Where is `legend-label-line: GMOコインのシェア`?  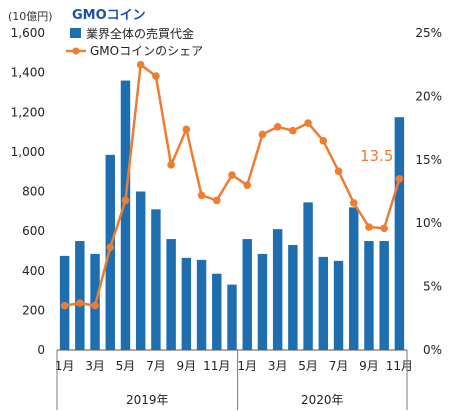 legend-label-line: GMOコインのシェア is located at coordinates (146, 51).